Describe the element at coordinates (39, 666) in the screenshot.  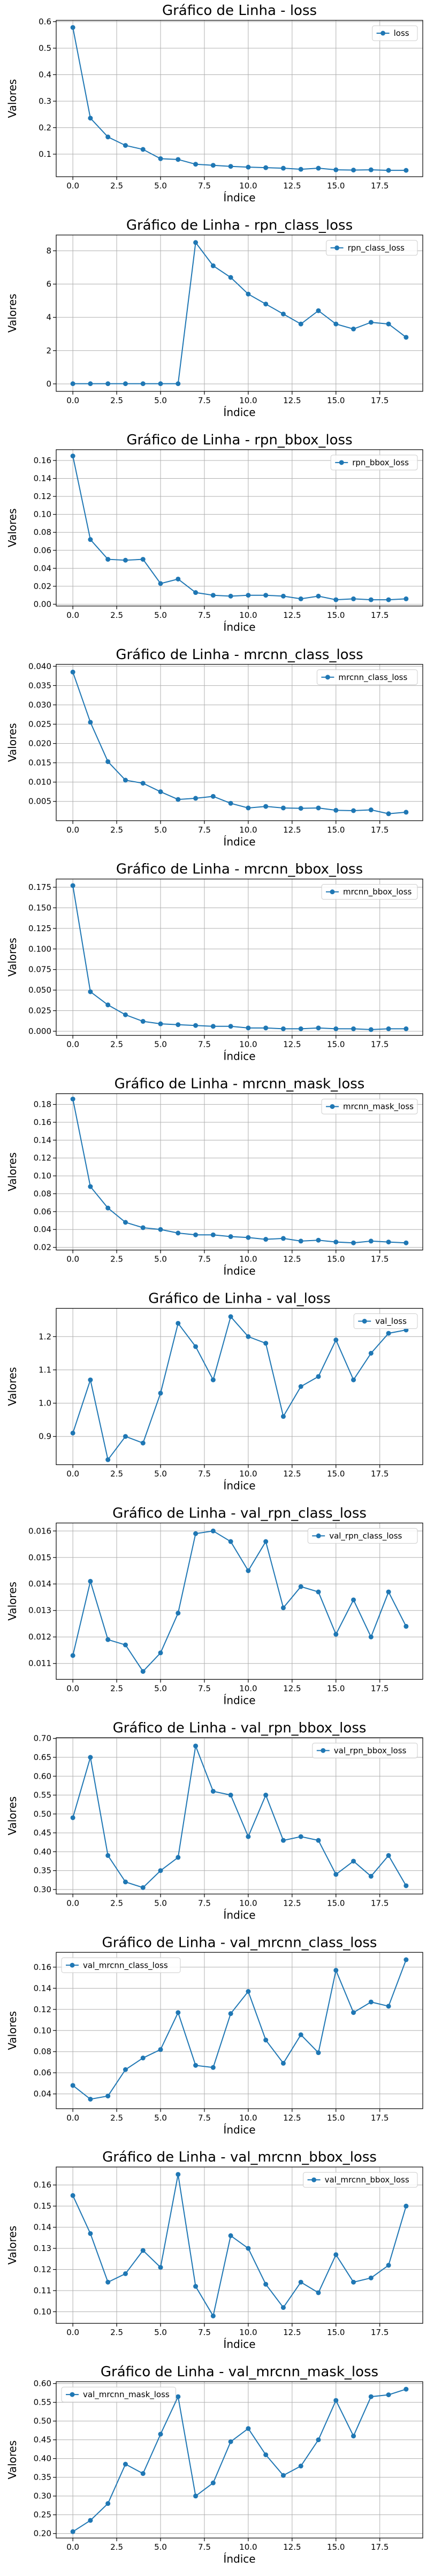
I see `y-tick-label: 0.040` at that location.